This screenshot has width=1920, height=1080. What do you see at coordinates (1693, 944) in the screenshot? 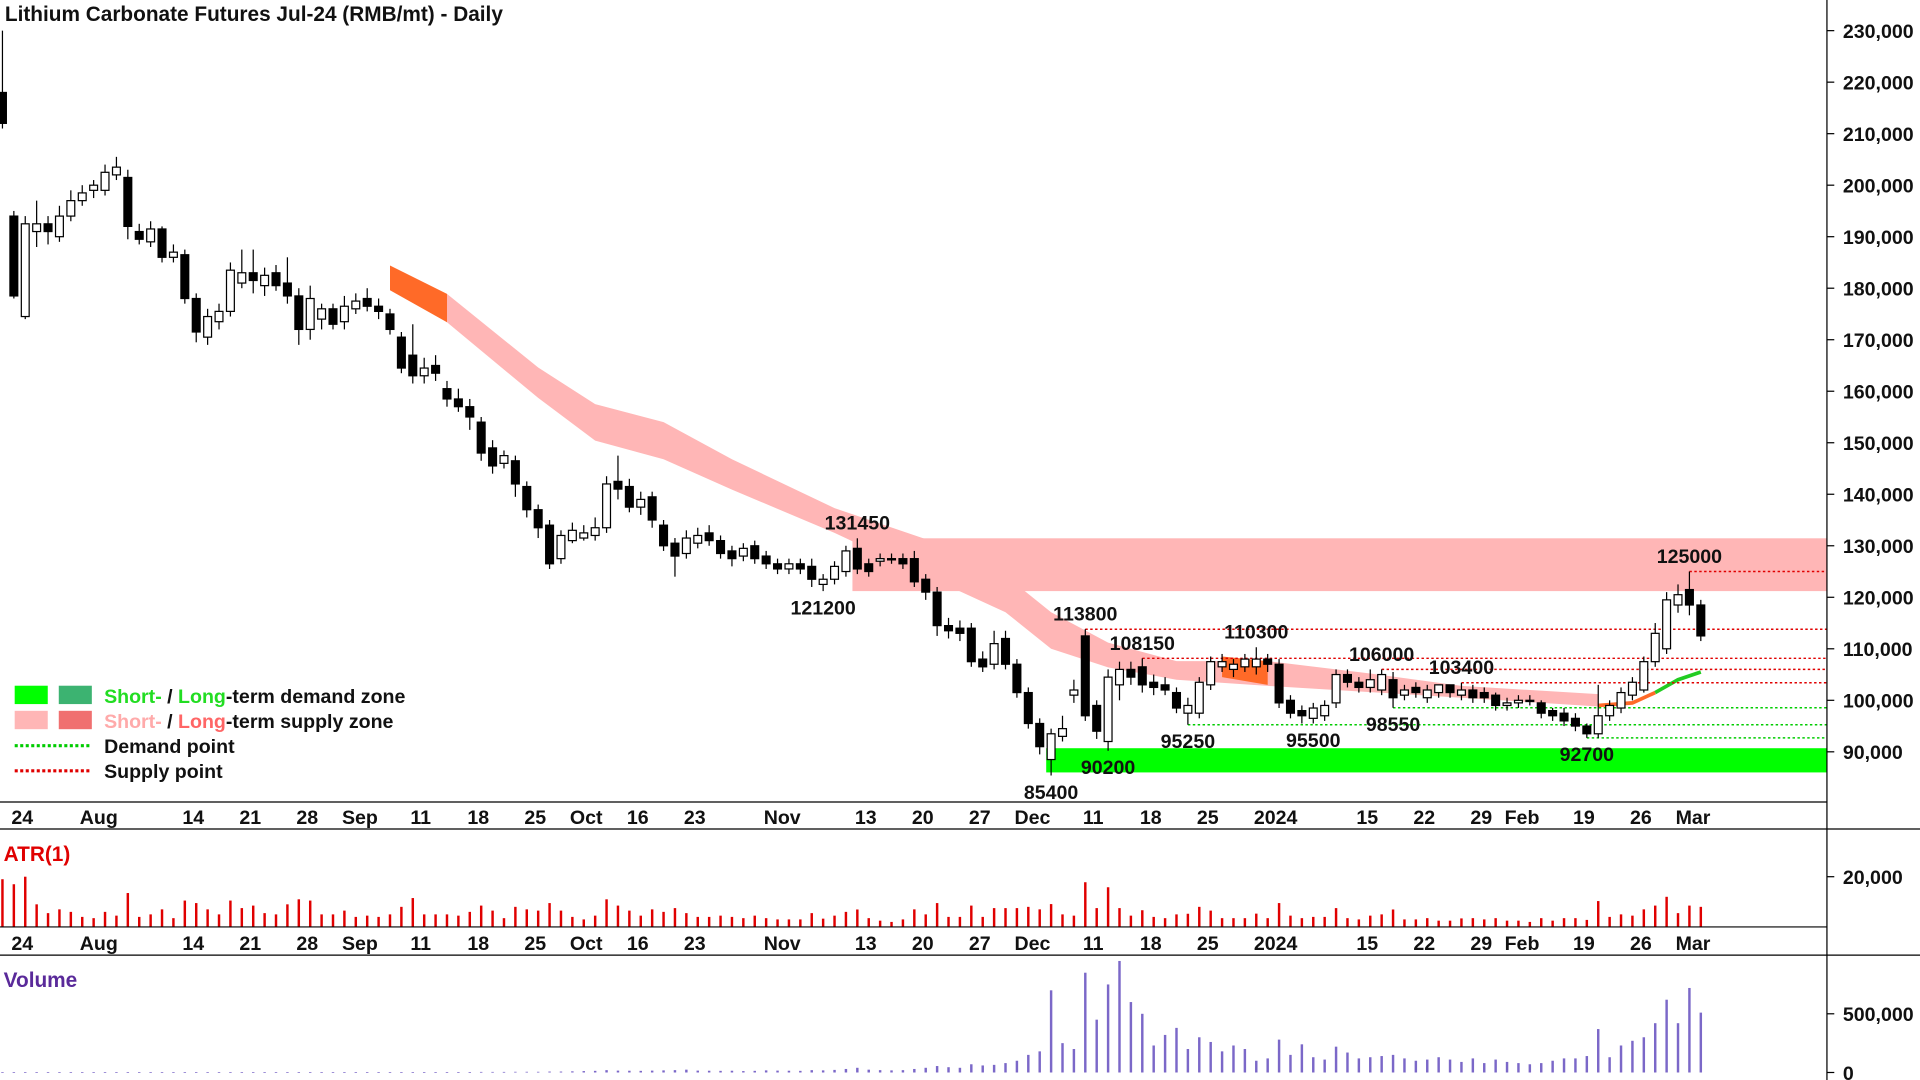
I see `x-tick-label: Mar` at bounding box center [1693, 944].